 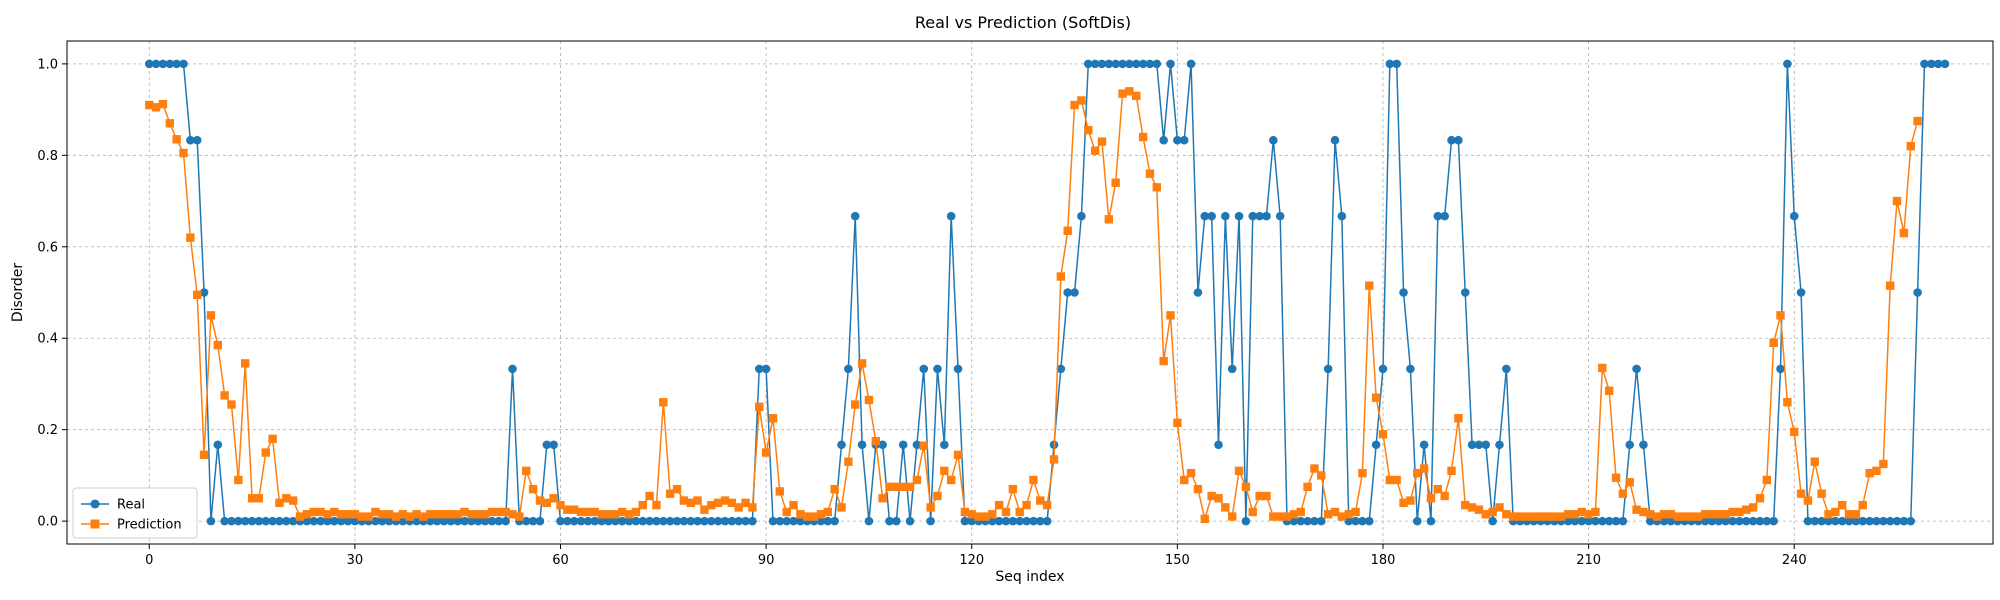 I want to click on x-tick-label: 150, so click(x=1177, y=560).